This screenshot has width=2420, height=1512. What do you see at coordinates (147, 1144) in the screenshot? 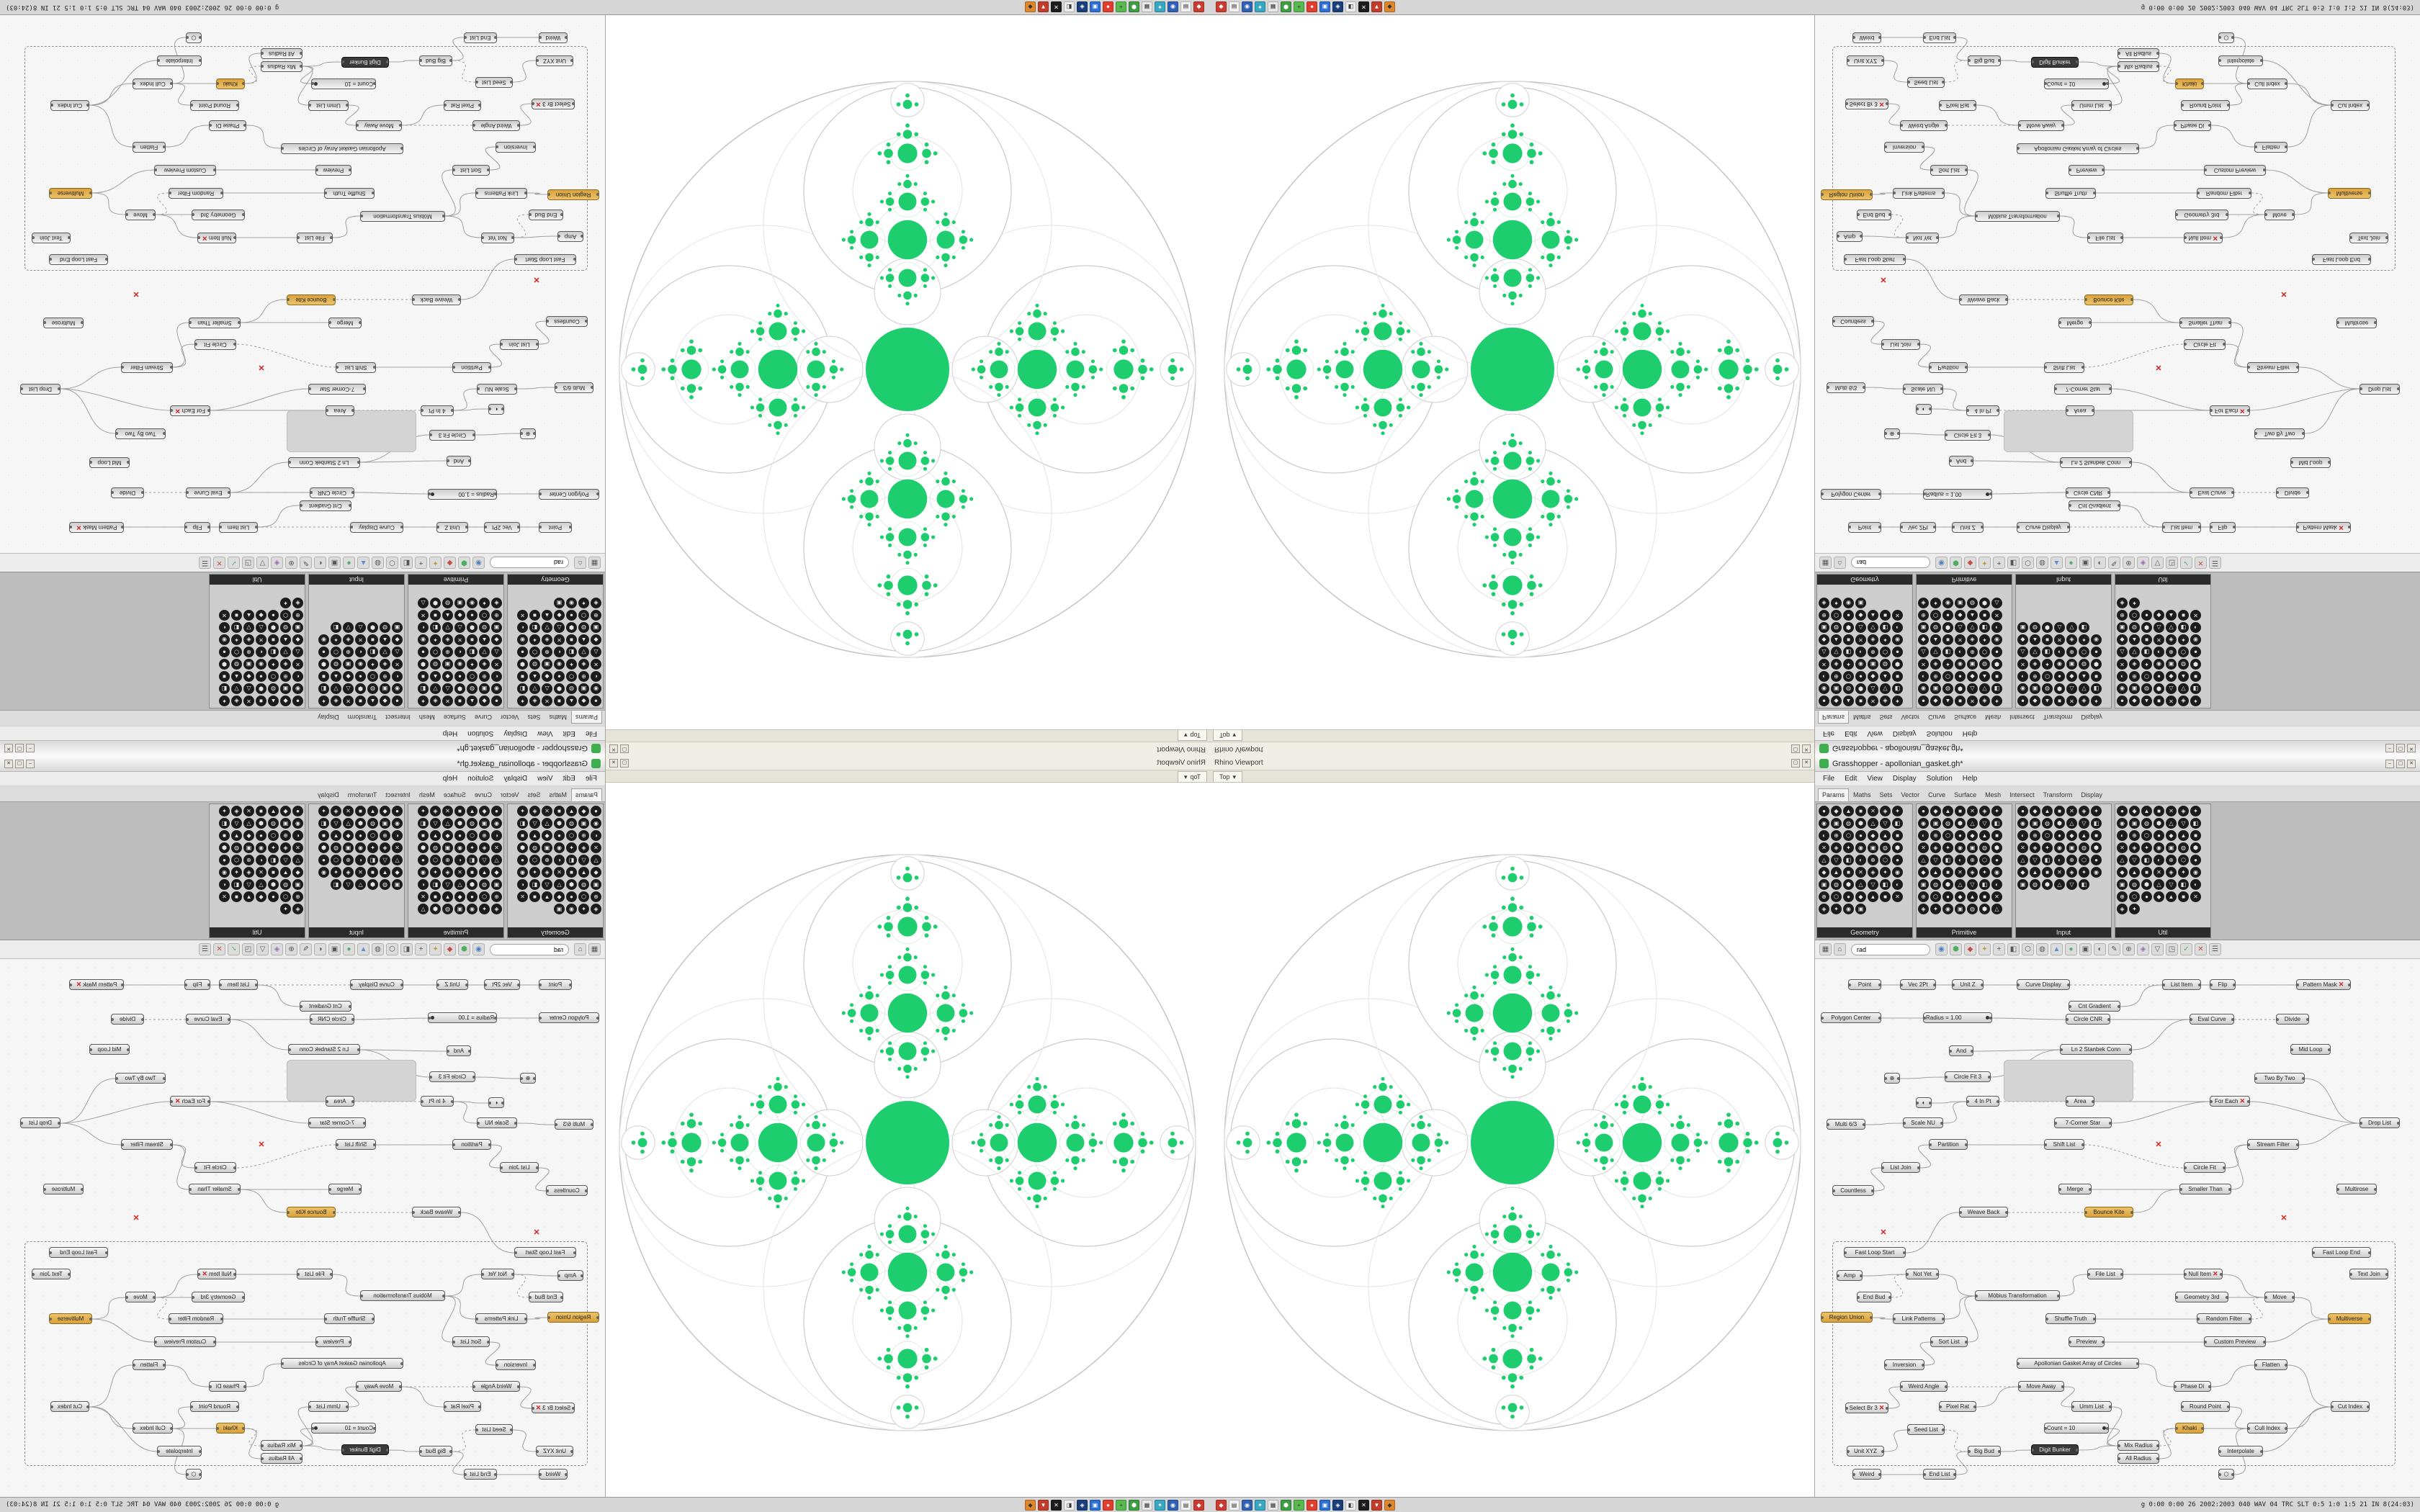
I see `gh-node: Stream Filter` at bounding box center [147, 1144].